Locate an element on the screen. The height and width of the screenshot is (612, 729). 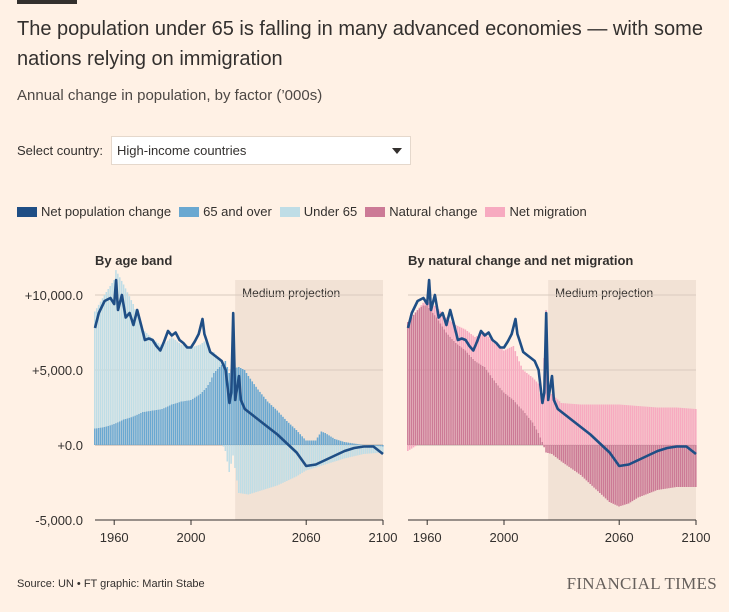
bar-0-65-and-over-2081 is located at coordinates (346, 443).